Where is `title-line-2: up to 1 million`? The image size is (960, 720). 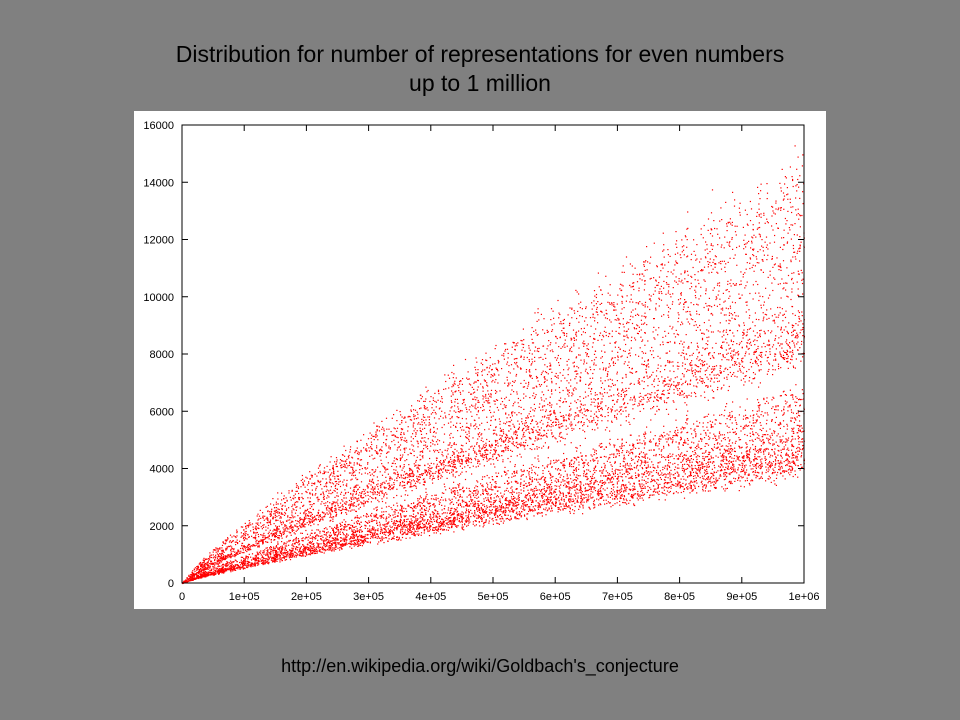
title-line-2: up to 1 million is located at coordinates (480, 83).